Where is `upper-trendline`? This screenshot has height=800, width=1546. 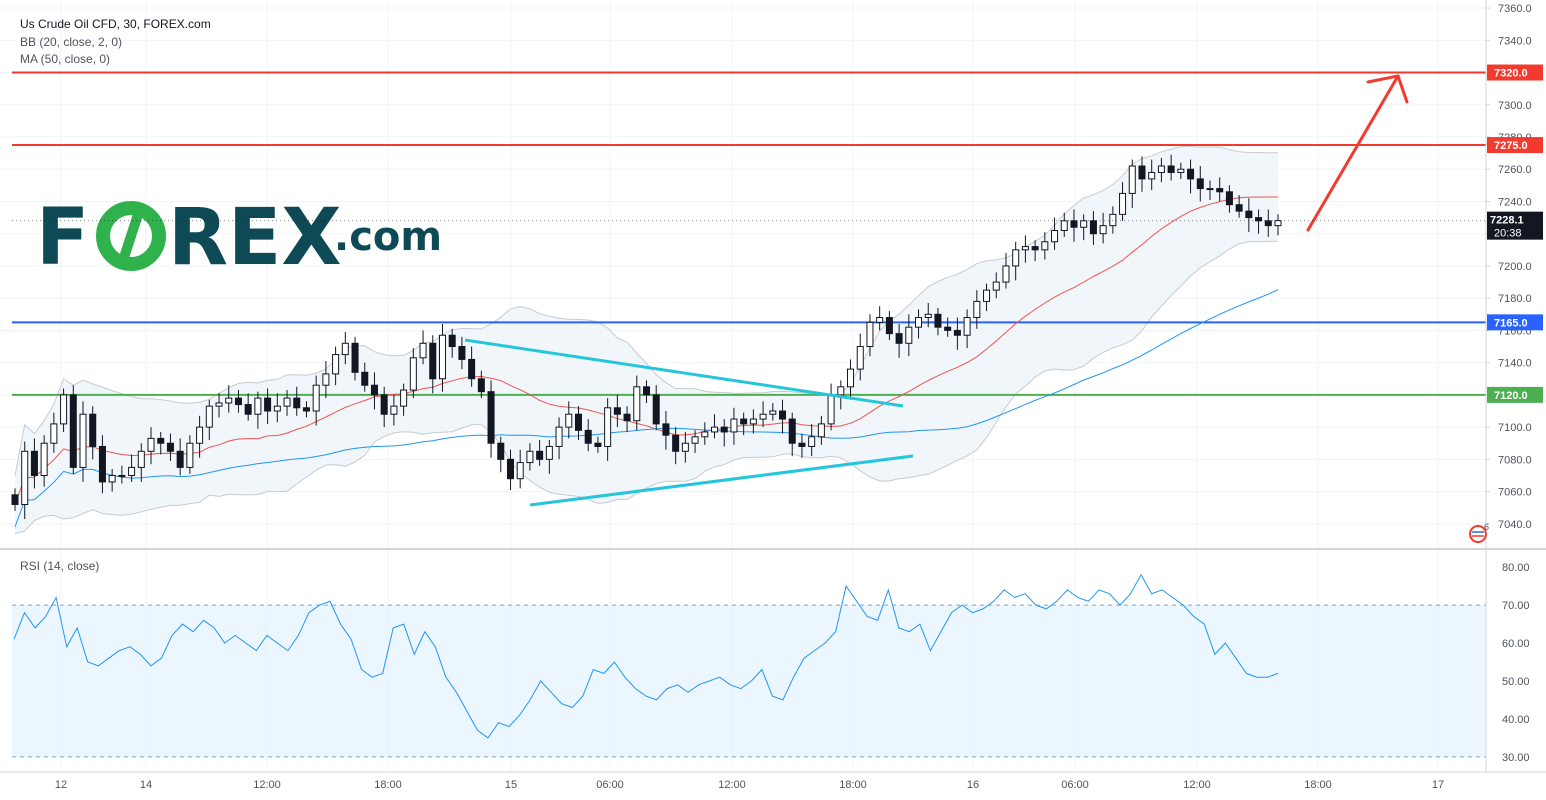
upper-trendline is located at coordinates (684, 373).